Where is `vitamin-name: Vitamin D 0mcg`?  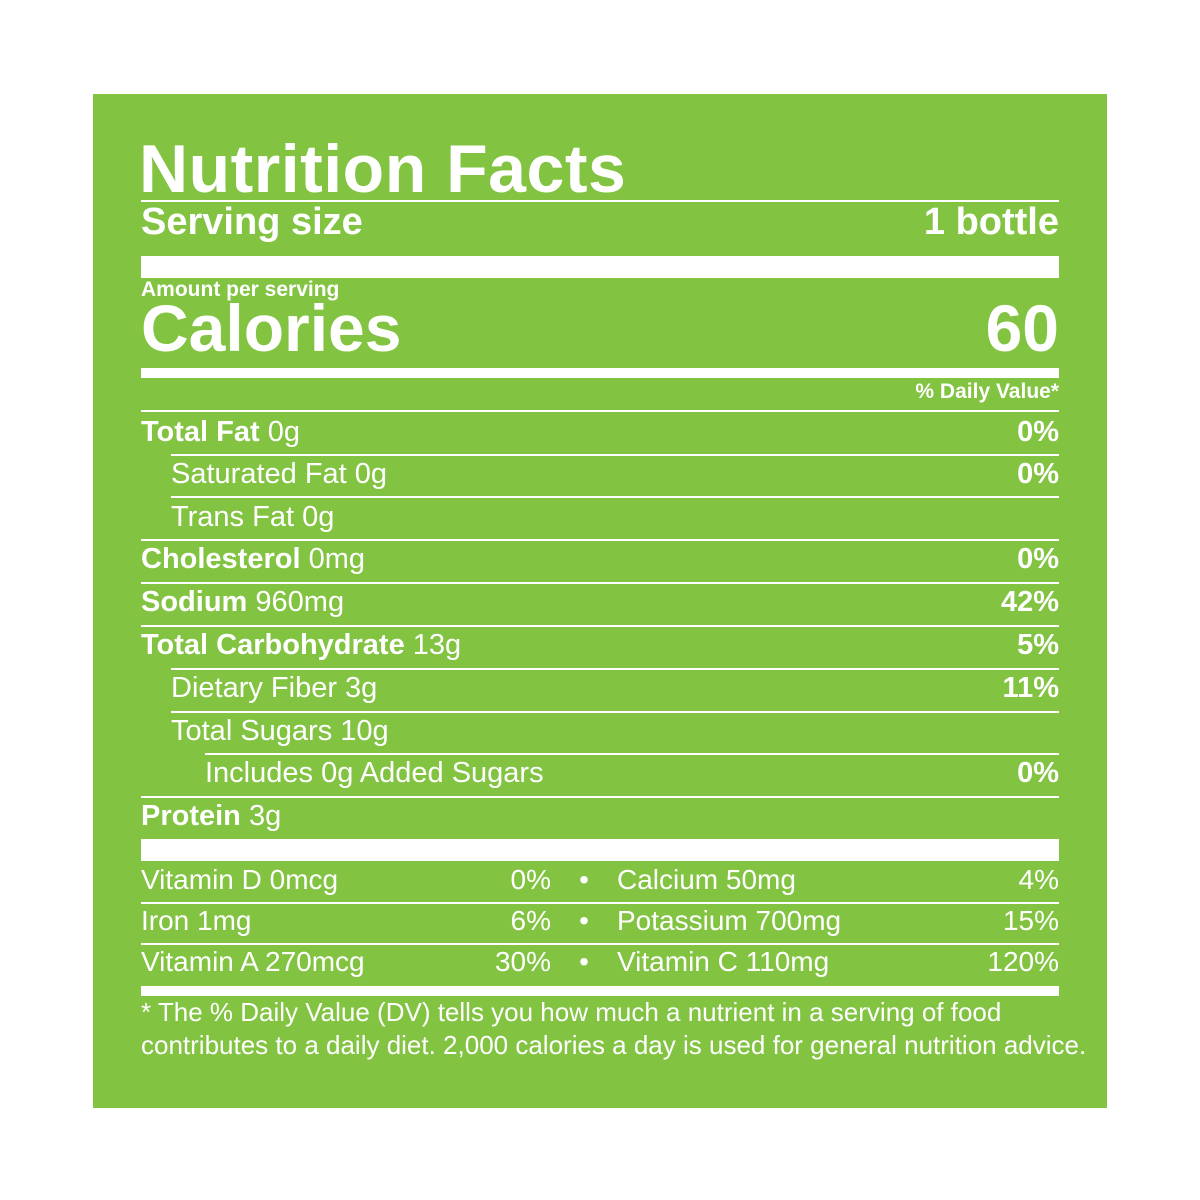
vitamin-name: Vitamin D 0mcg is located at coordinates (240, 879).